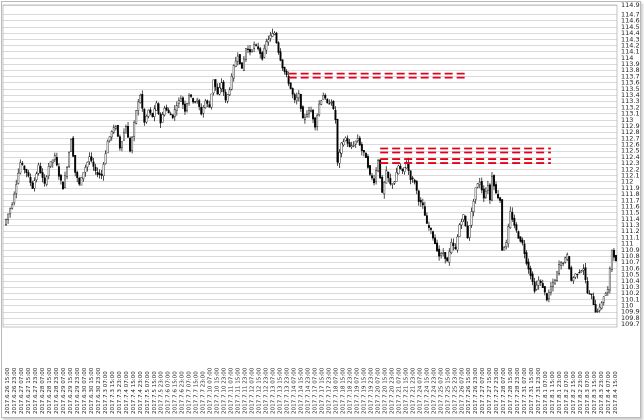  What do you see at coordinates (64, 390) in the screenshot?
I see `x-tick-label: 2017.6.29 07:00` at bounding box center [64, 390].